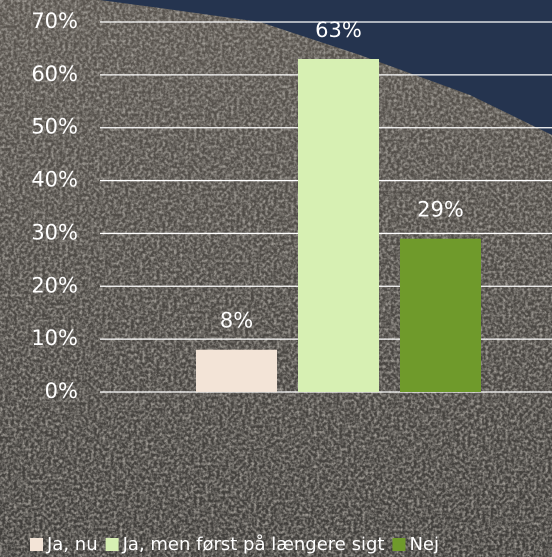 The width and height of the screenshot is (552, 557). What do you see at coordinates (72, 544) in the screenshot?
I see `legend-label: Ja, nu` at bounding box center [72, 544].